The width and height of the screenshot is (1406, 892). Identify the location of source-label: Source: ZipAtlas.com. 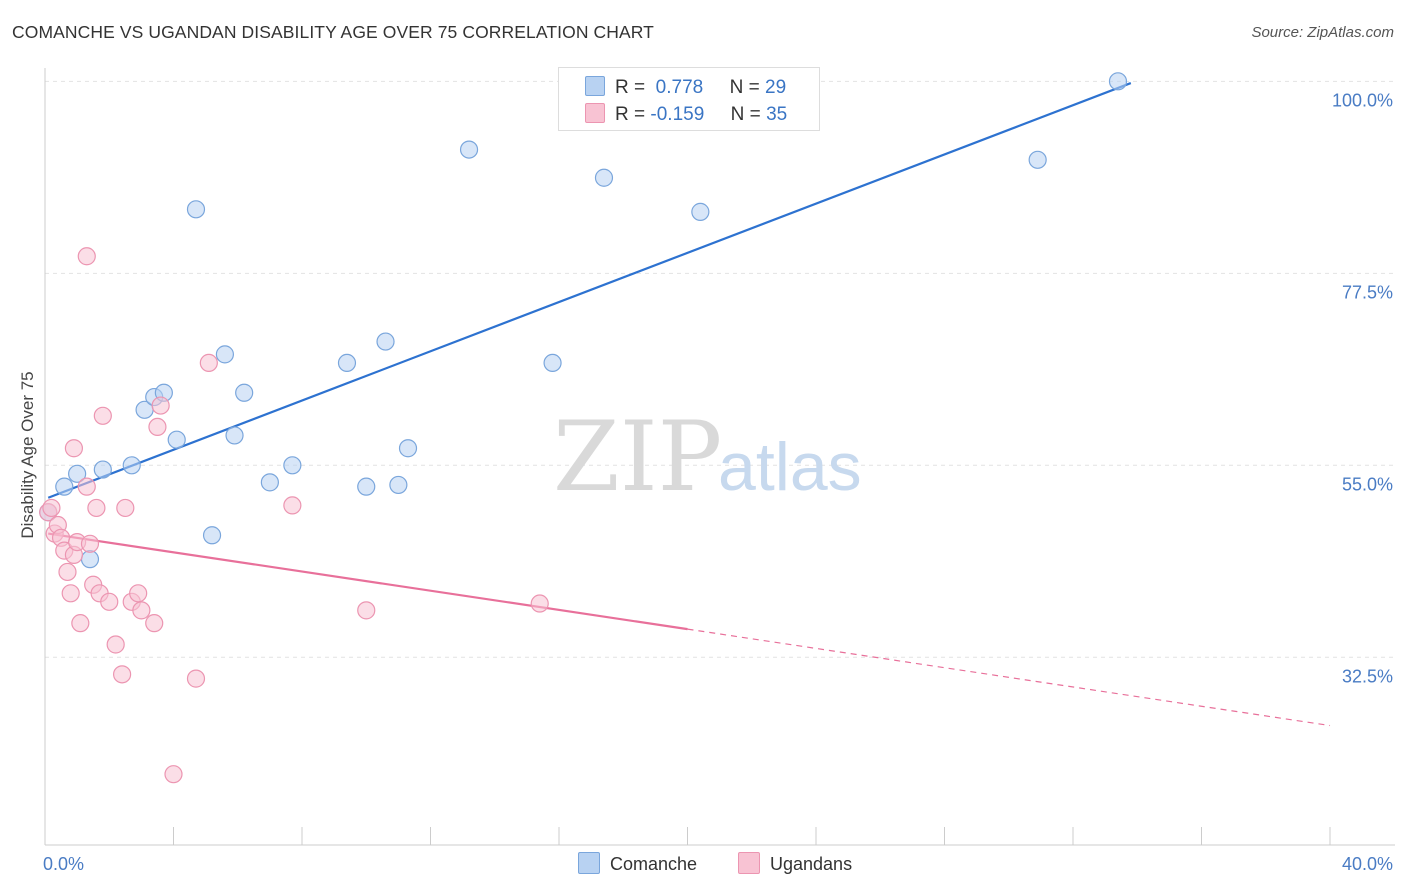
(1322, 32).